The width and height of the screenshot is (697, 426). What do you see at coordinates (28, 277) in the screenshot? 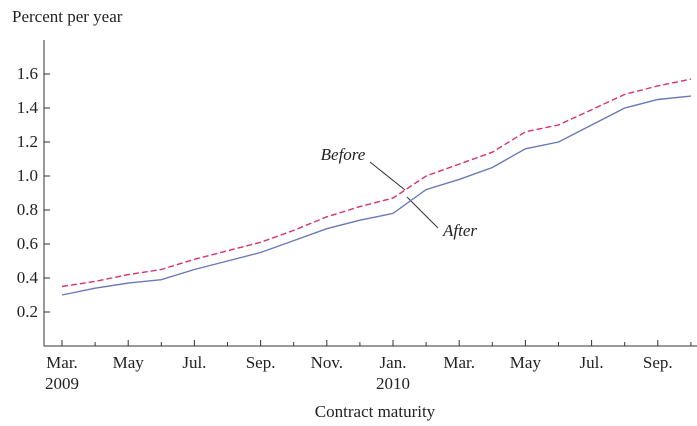
I see `y-tick-label: 0.4` at bounding box center [28, 277].